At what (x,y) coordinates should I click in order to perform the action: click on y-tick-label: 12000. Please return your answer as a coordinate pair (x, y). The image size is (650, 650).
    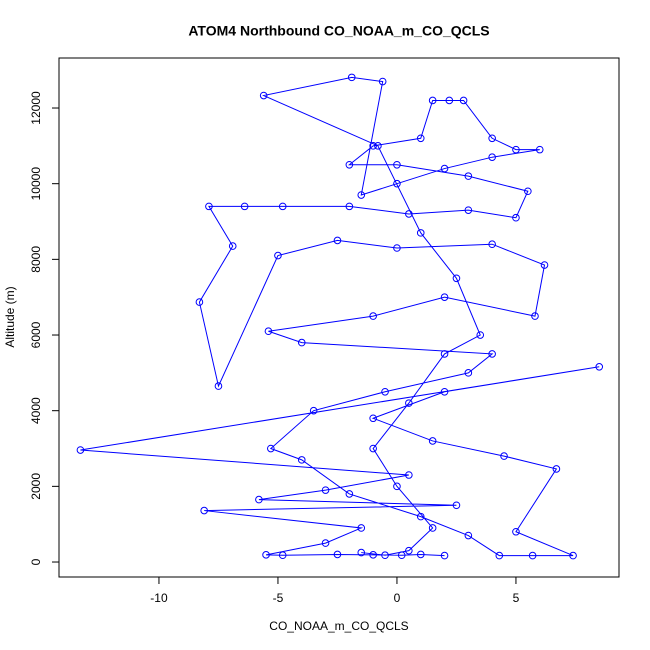
    Looking at the image, I should click on (36, 108).